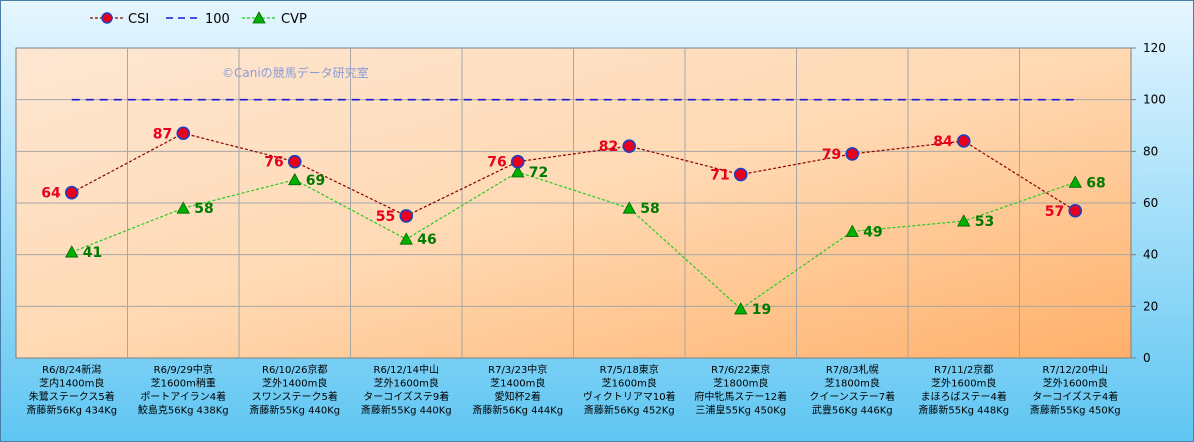 This screenshot has height=442, width=1194. Describe the element at coordinates (183, 369) in the screenshot. I see `x-category-line: R6/9/29中京` at that location.